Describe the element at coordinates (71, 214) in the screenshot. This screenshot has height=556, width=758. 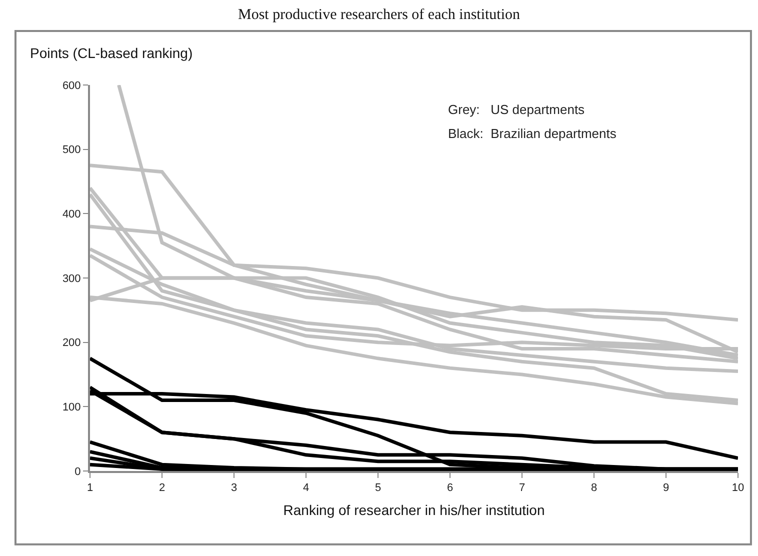
I see `y-tick-label: 400` at that location.